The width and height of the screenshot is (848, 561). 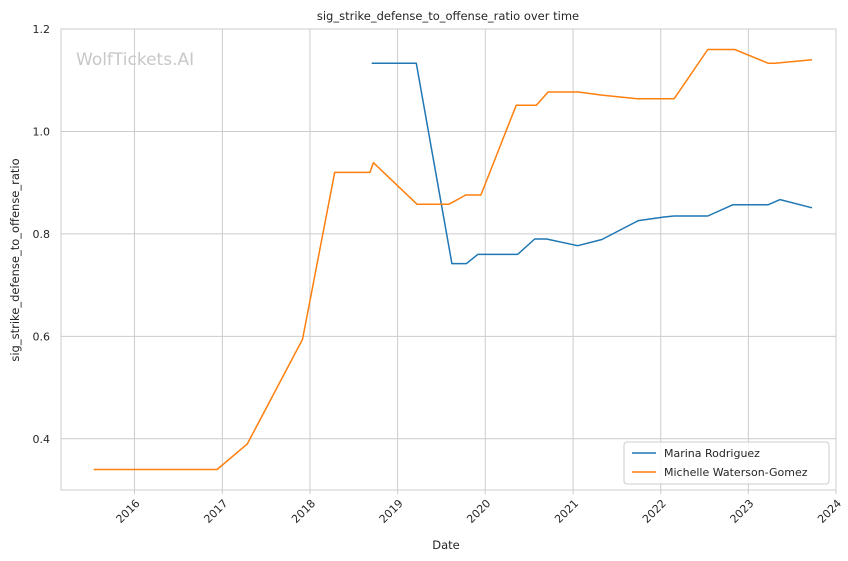 I want to click on legend-label-marina-rodriguez: Marina Rodriguez, so click(x=712, y=453).